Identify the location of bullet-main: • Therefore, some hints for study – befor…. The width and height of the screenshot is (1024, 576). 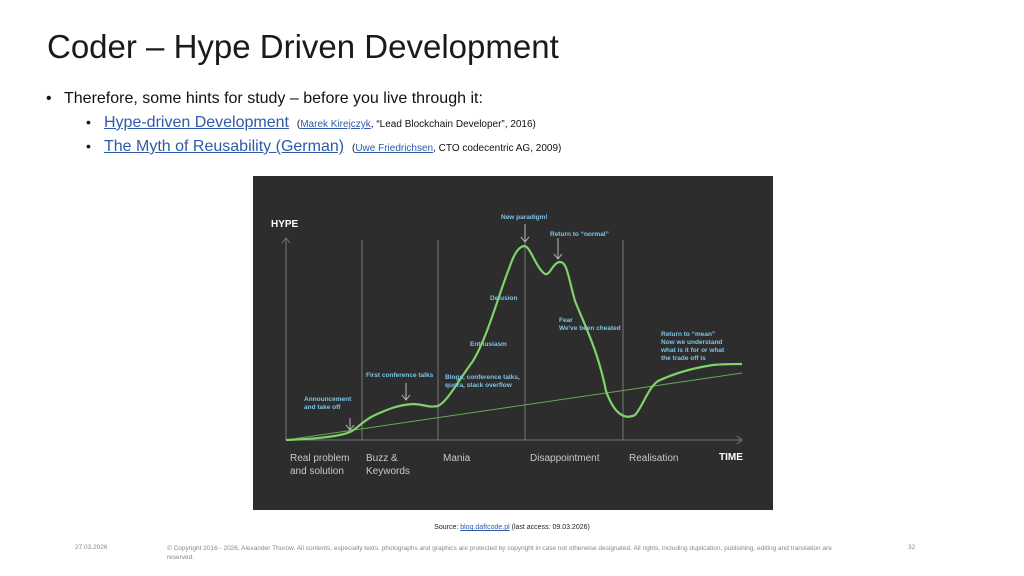
(264, 98).